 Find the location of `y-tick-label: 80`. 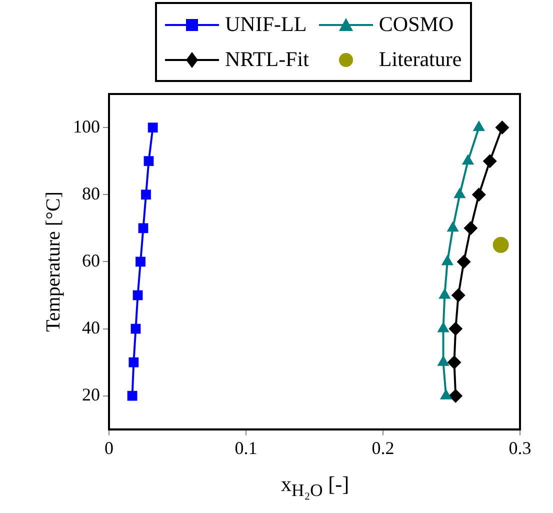

y-tick-label: 80 is located at coordinates (91, 193).